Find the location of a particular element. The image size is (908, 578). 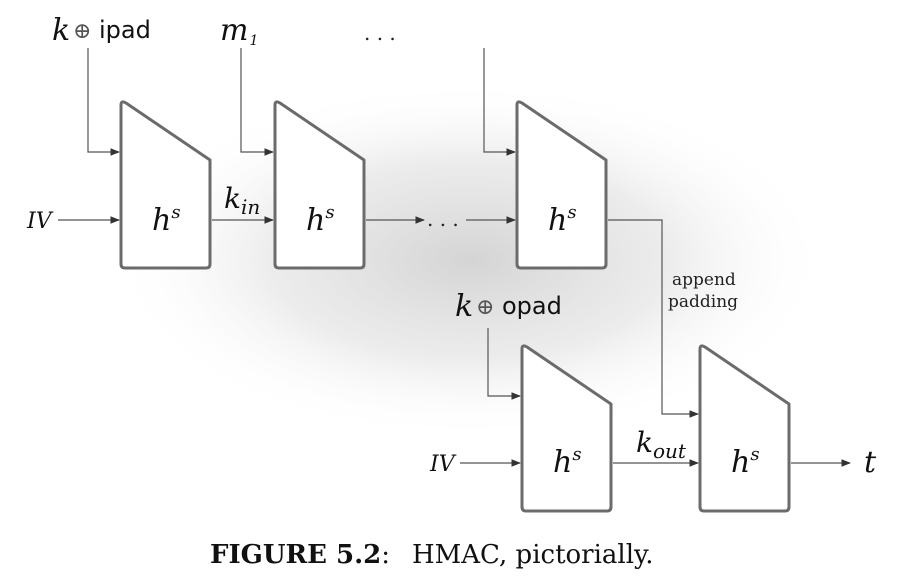

compression-block-1: hs is located at coordinates (165, 185).